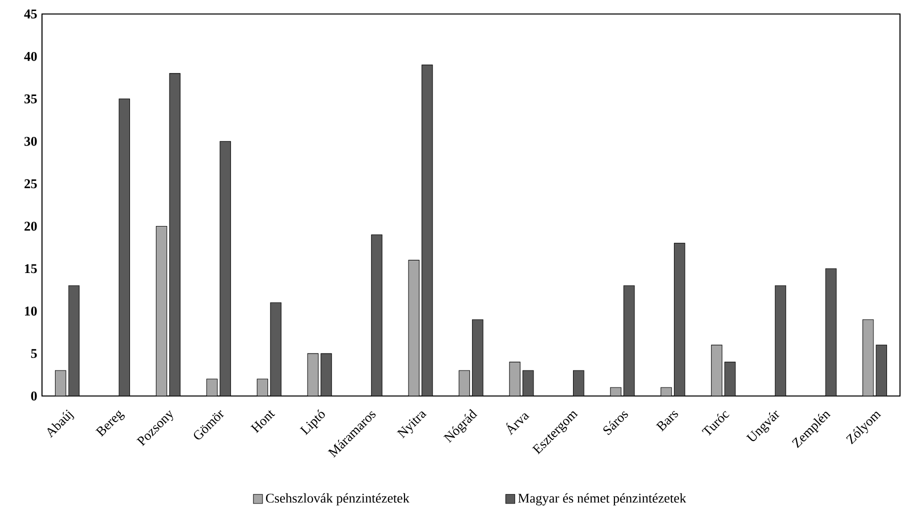 The image size is (906, 526). I want to click on y-tick-label: 35, so click(30, 99).